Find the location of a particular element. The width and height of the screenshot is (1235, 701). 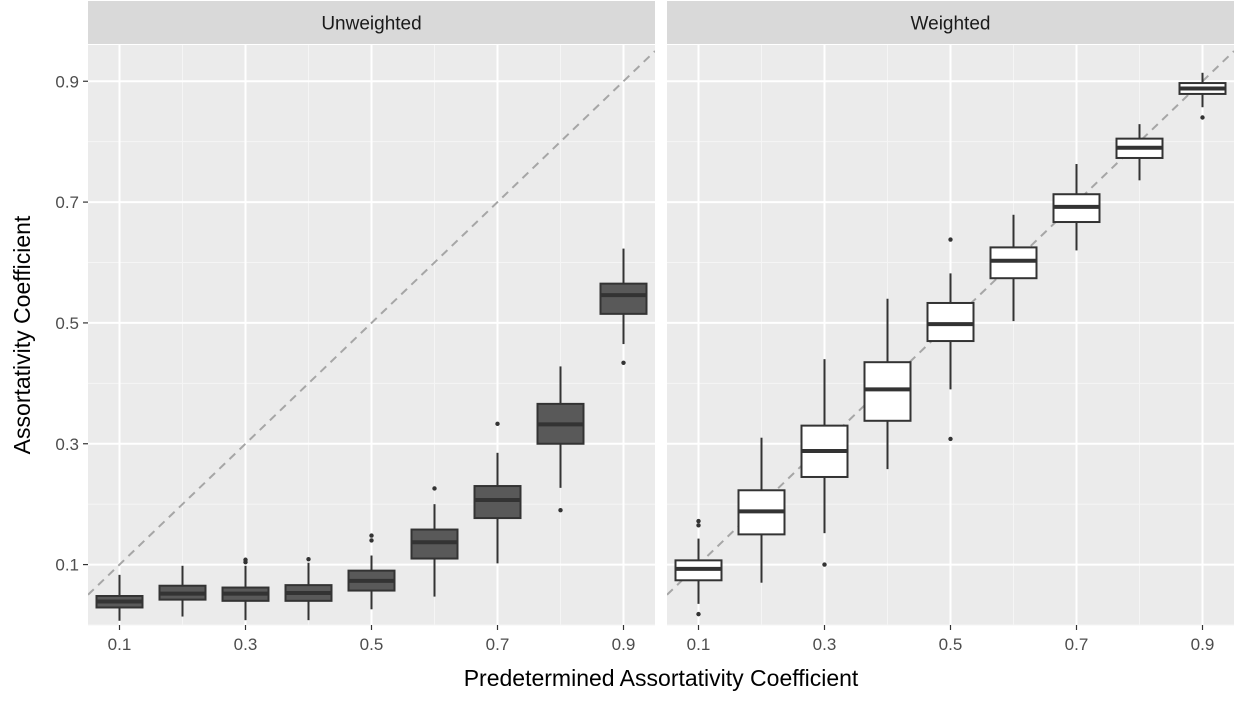

strip-weighted is located at coordinates (950, 22).